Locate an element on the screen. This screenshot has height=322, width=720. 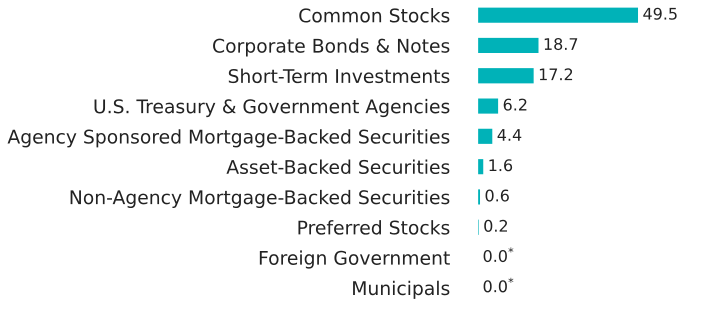
data-label: 4.4 is located at coordinates (510, 135).